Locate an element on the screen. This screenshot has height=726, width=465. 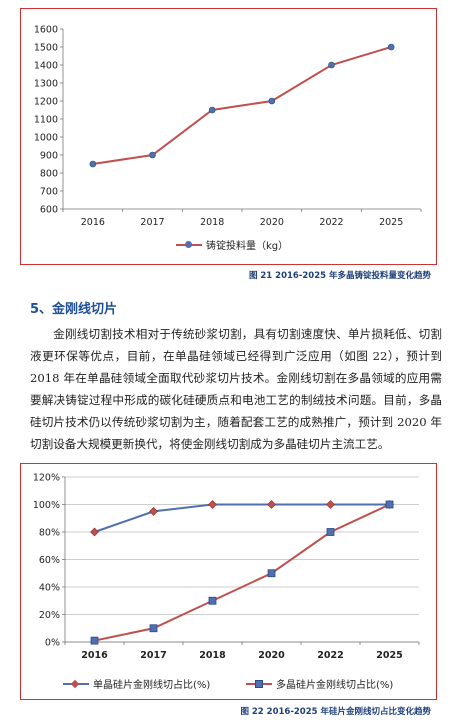
y-tick-label: 1000 is located at coordinates (46, 138).